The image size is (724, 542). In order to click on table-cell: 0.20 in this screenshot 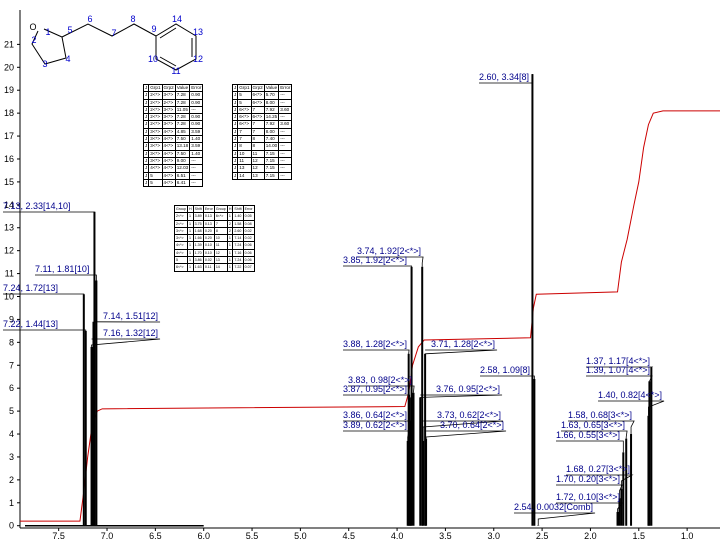, I will do `click(208, 231)`.